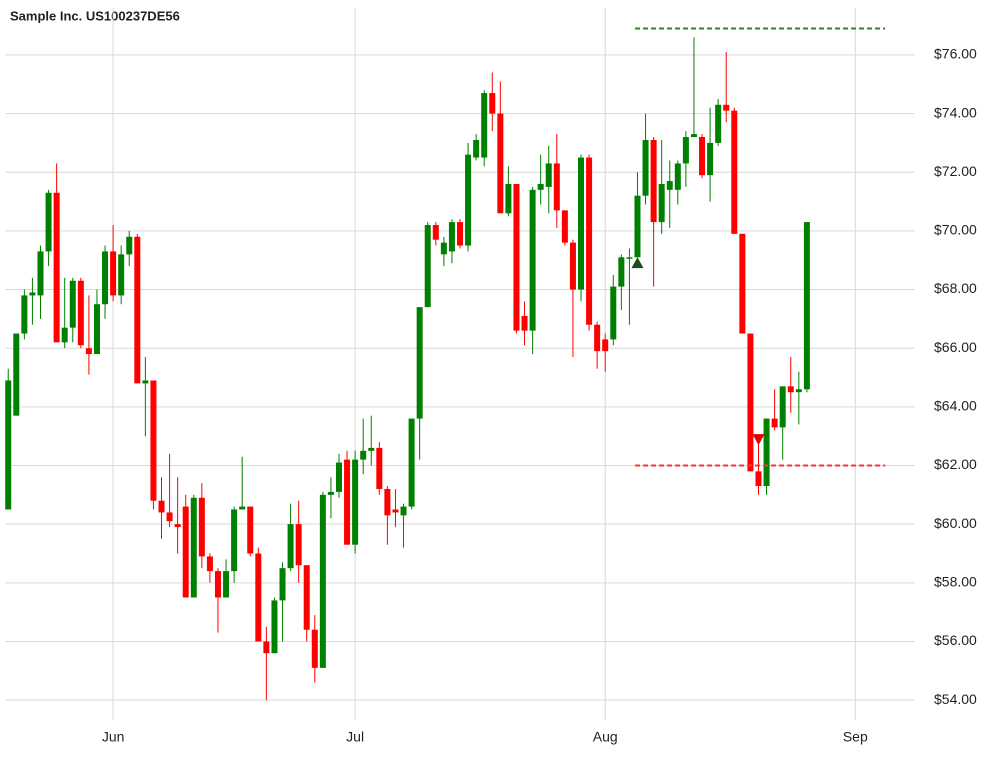  I want to click on y-tick-label: $64.00, so click(955, 406).